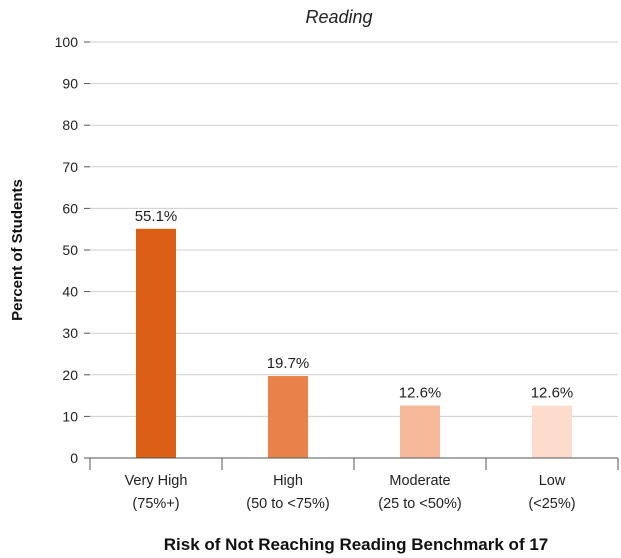 Image resolution: width=621 pixels, height=558 pixels. What do you see at coordinates (156, 216) in the screenshot?
I see `data-label: 55.1%` at bounding box center [156, 216].